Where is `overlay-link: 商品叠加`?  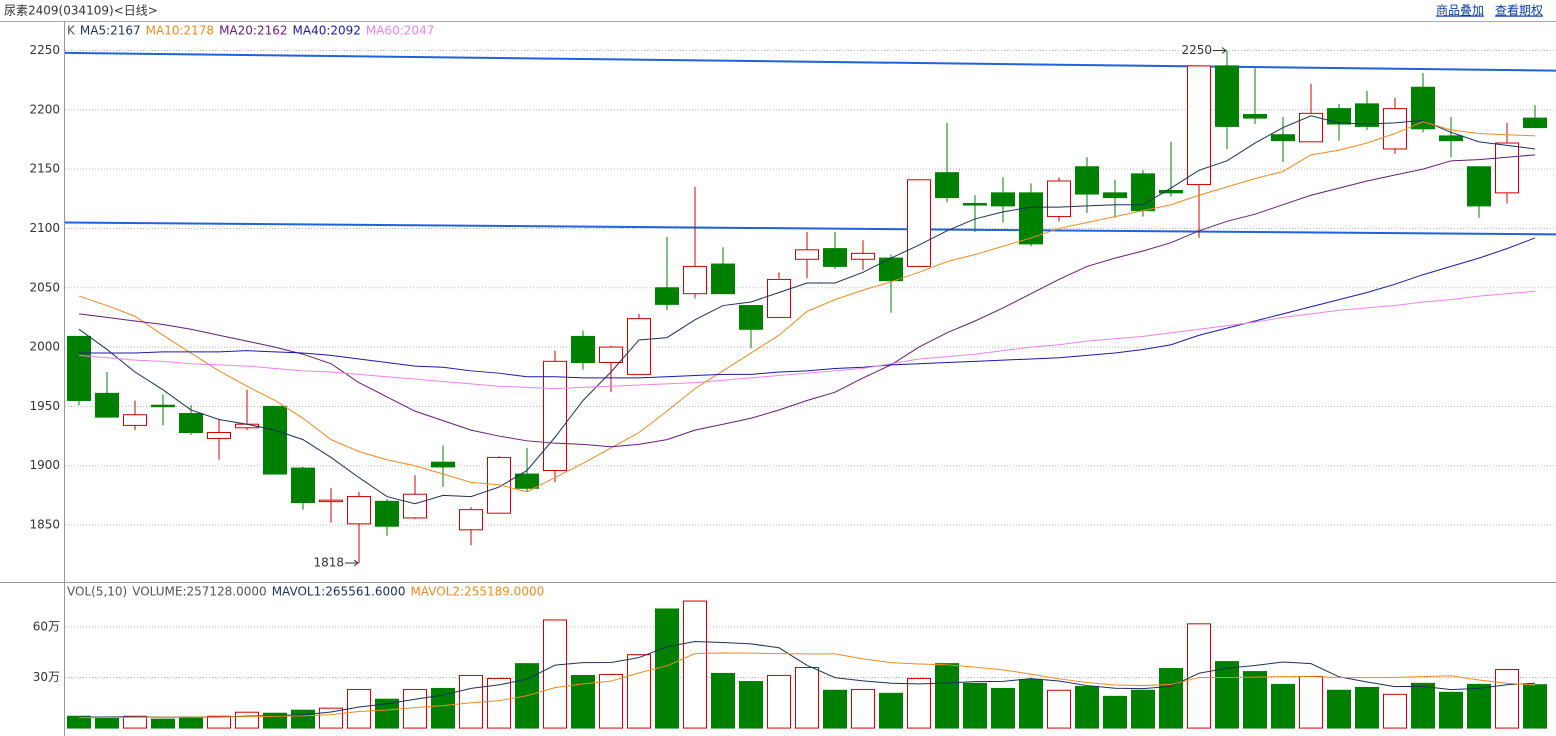 overlay-link: 商品叠加 is located at coordinates (1460, 10).